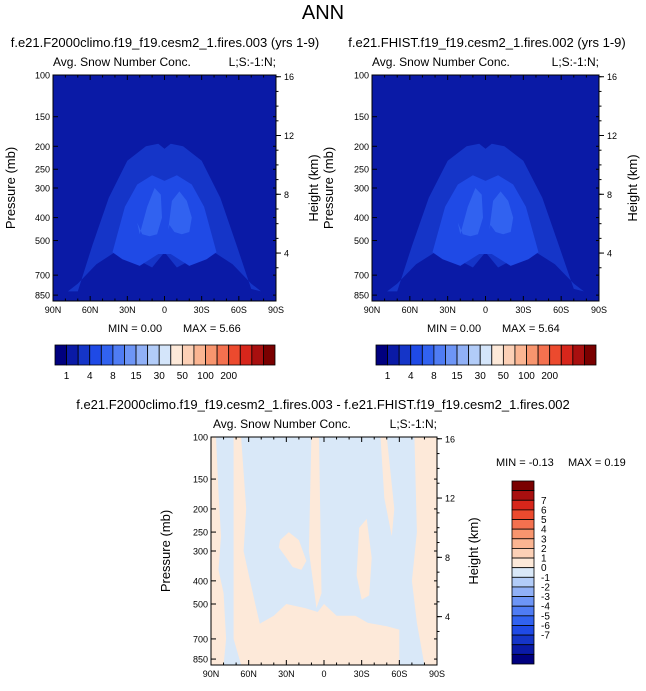  Describe the element at coordinates (597, 463) in the screenshot. I see `max-label: MAX = 0.19` at that location.